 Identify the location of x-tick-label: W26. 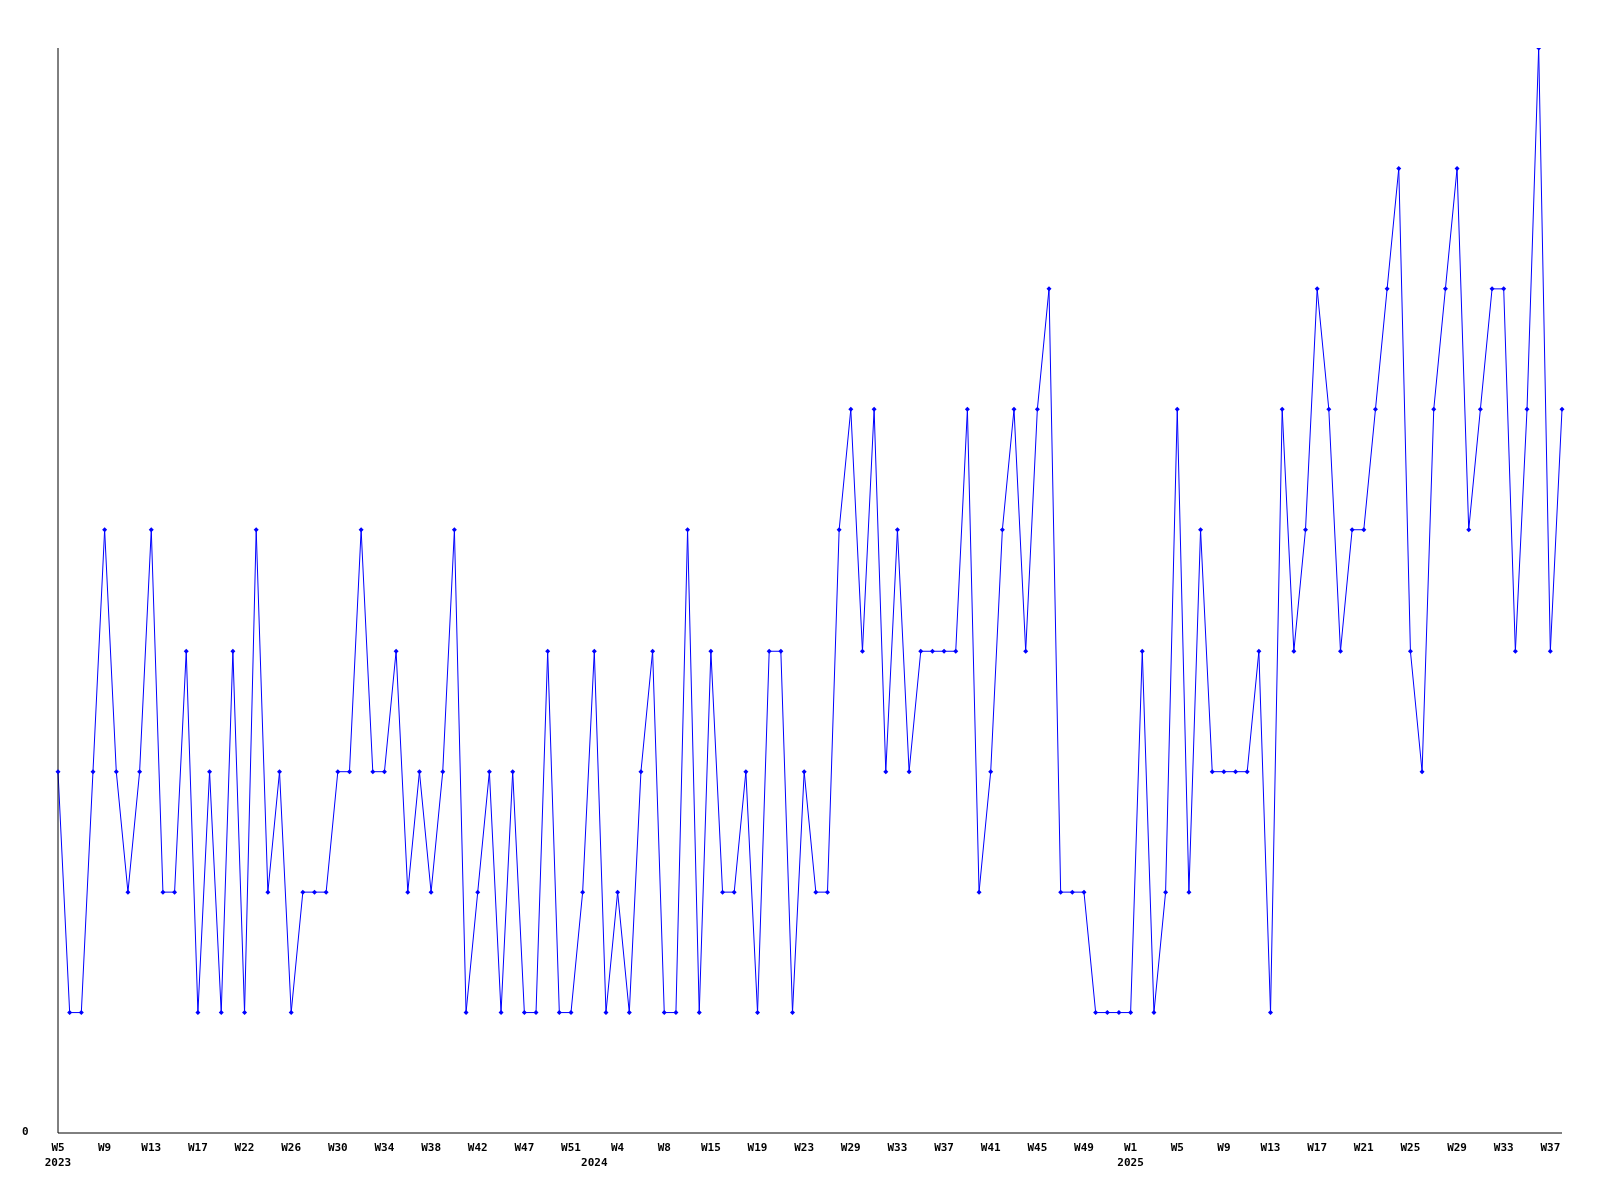
(291, 1147).